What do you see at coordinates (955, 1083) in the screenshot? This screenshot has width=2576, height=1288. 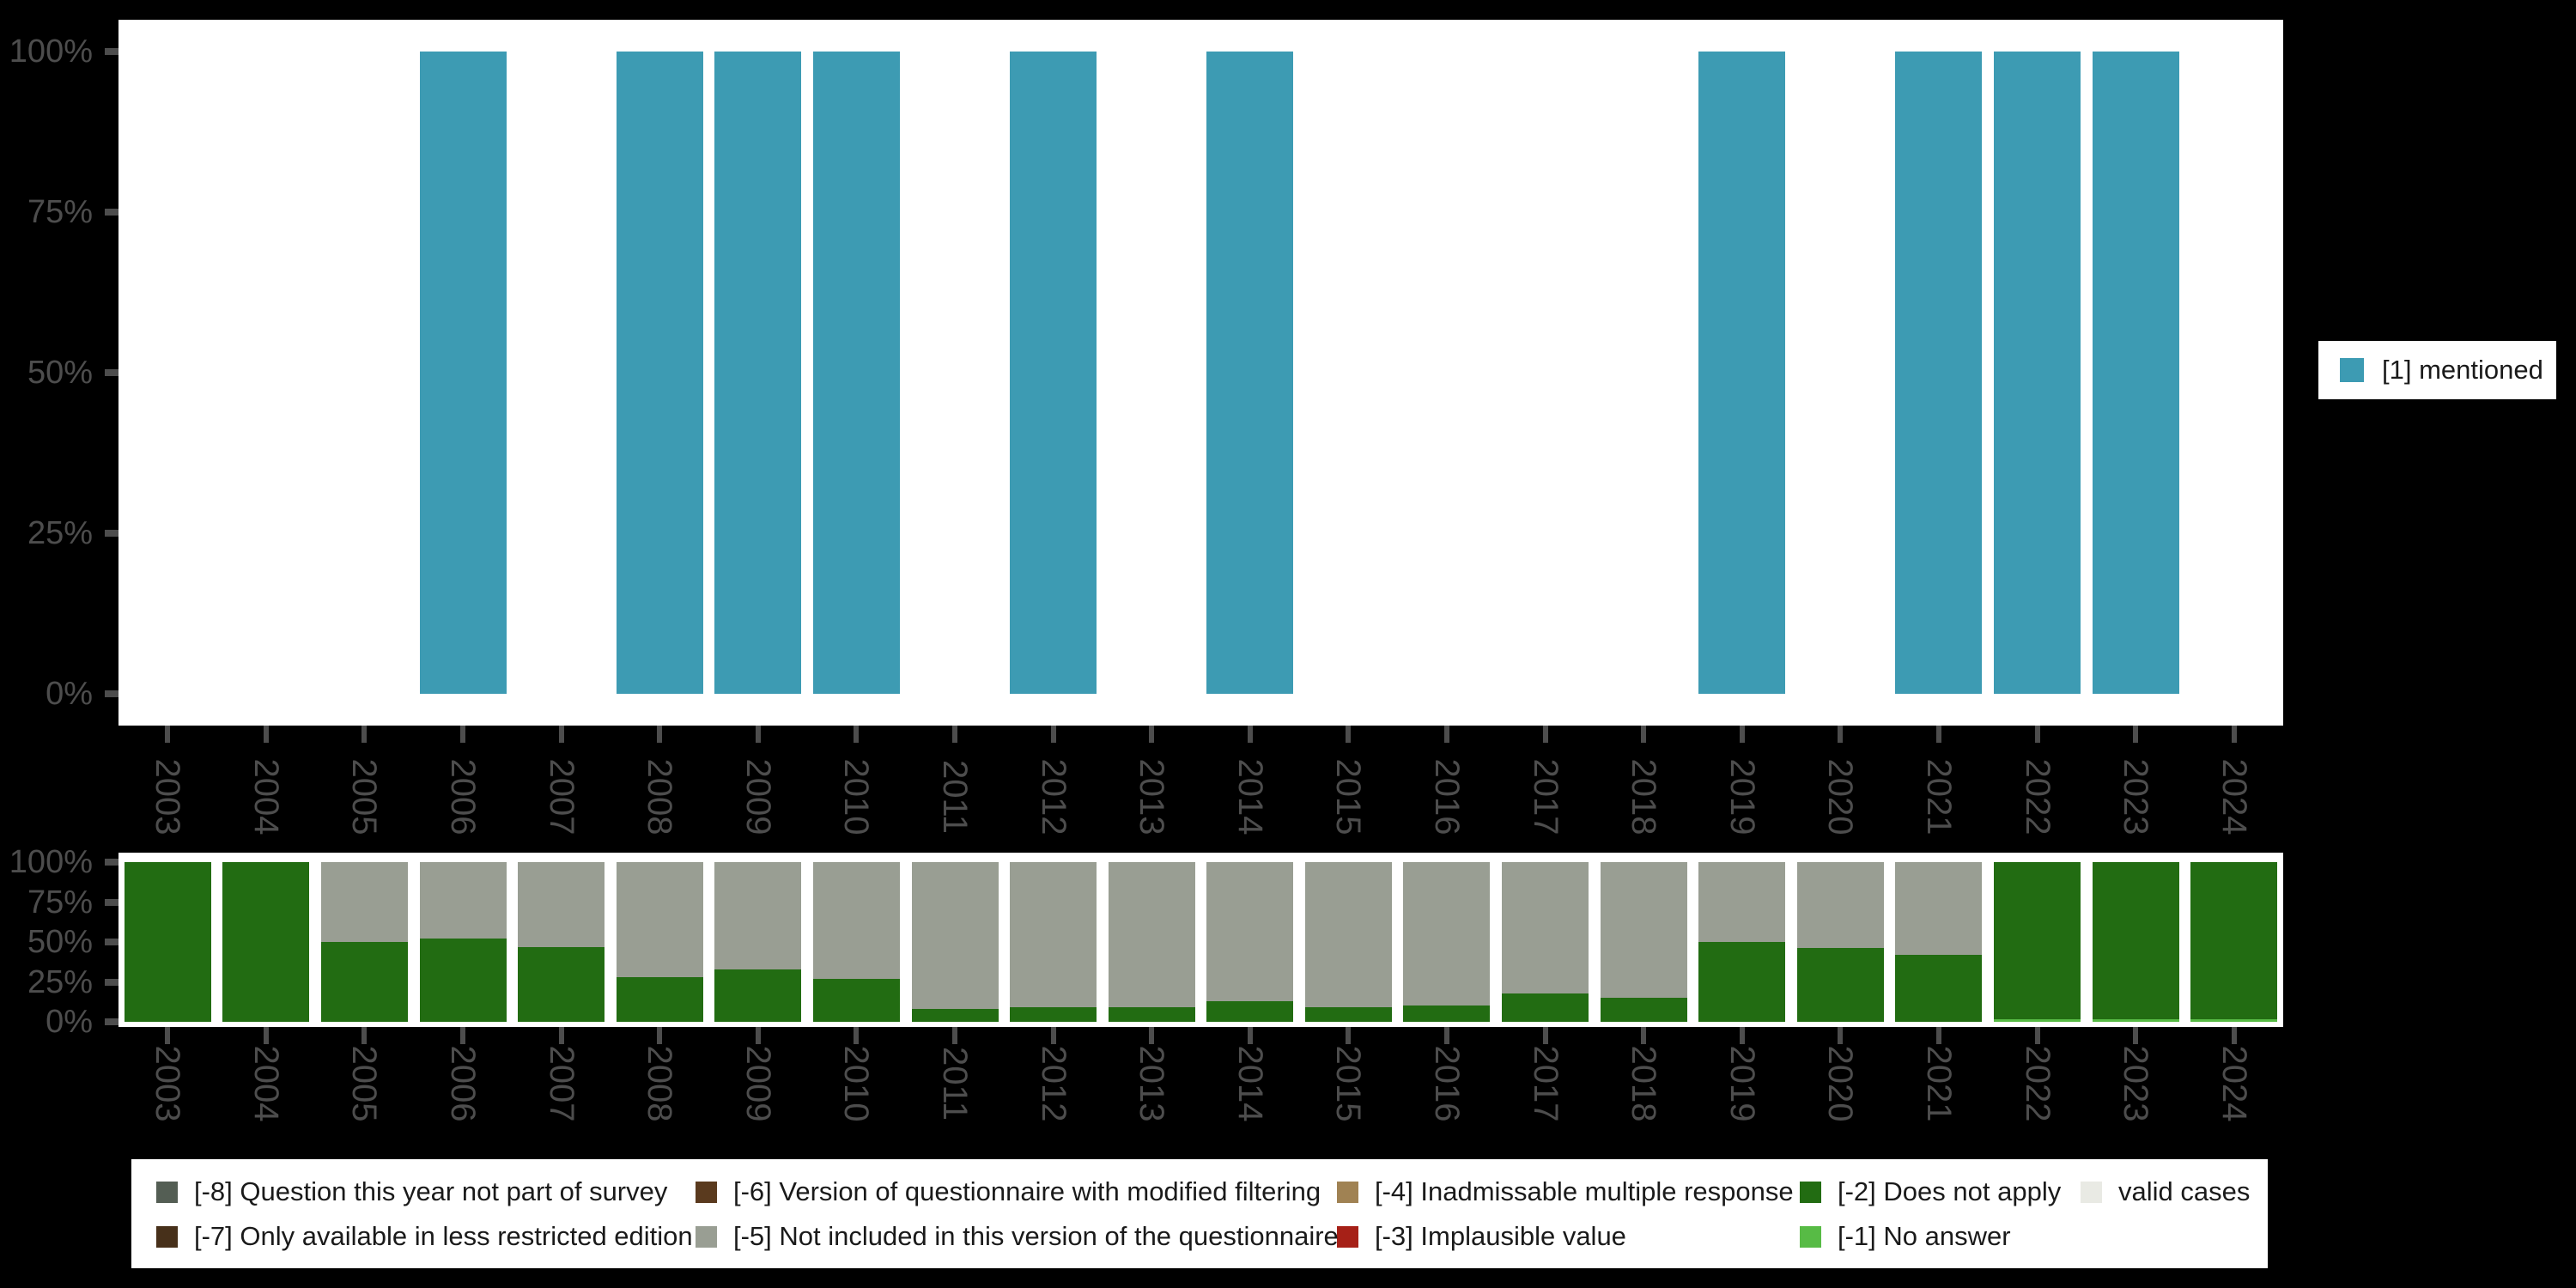 I see `x-tick-label: 2011` at bounding box center [955, 1083].